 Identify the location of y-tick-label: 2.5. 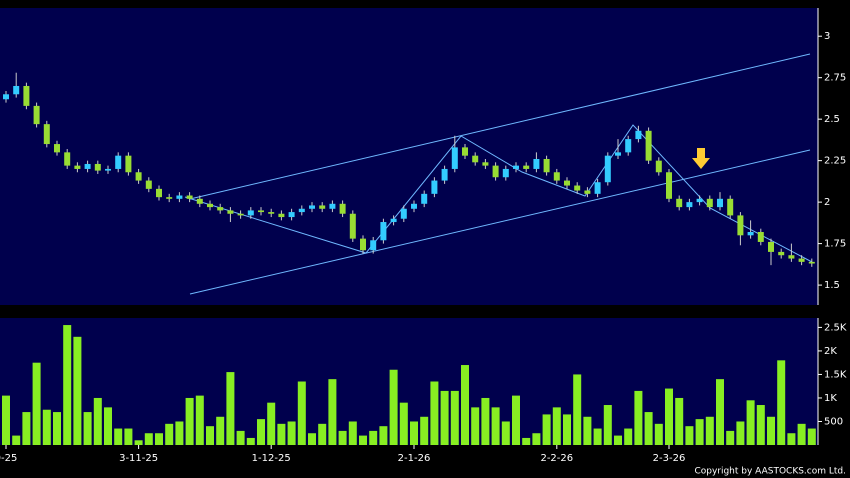
(832, 119).